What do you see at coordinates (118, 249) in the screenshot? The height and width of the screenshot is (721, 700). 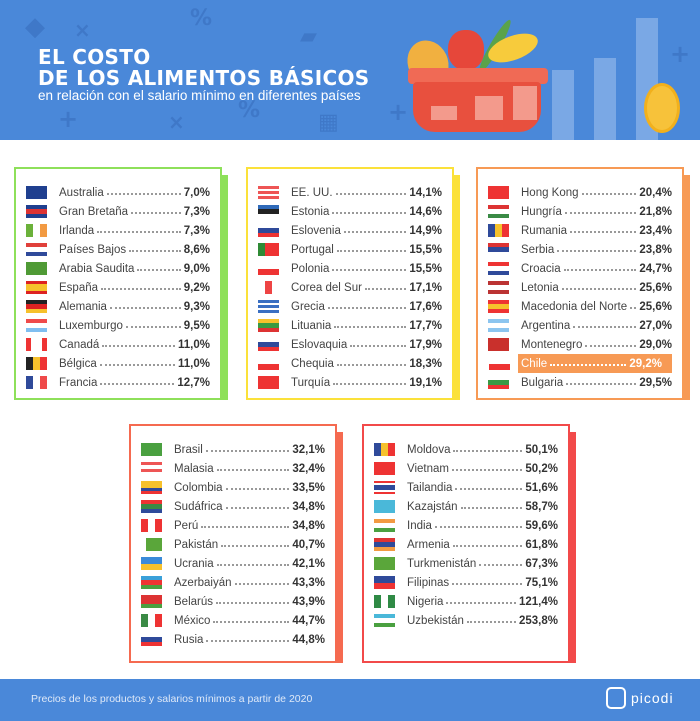 I see `country-row: Países Bajos 8,6%` at bounding box center [118, 249].